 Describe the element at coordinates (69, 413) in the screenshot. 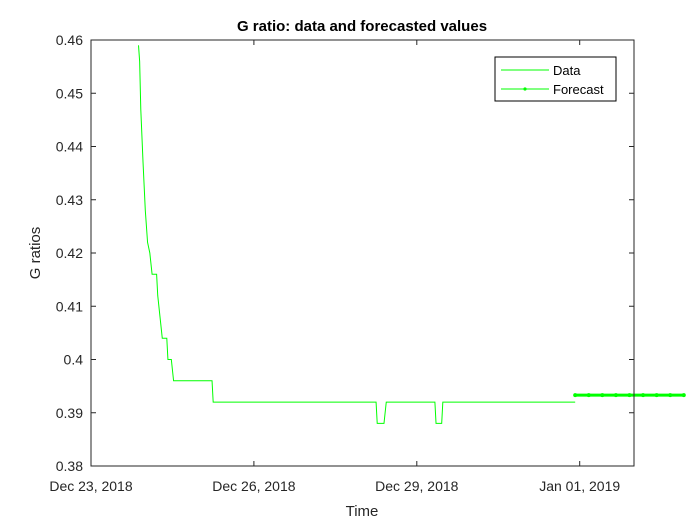

I see `y-tick-label: 0.39` at that location.